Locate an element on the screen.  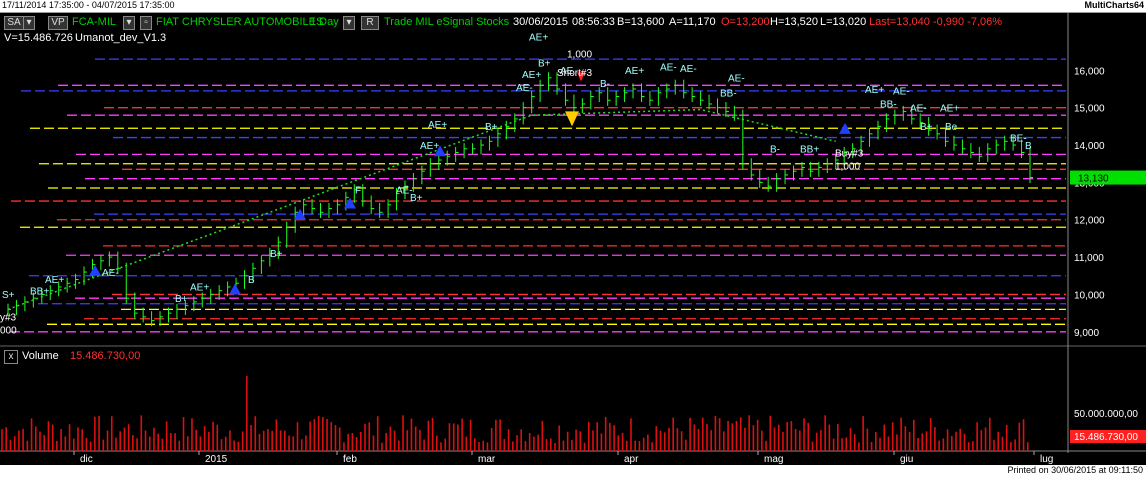
symbol-label: FCA-MIL is located at coordinates (94, 22).